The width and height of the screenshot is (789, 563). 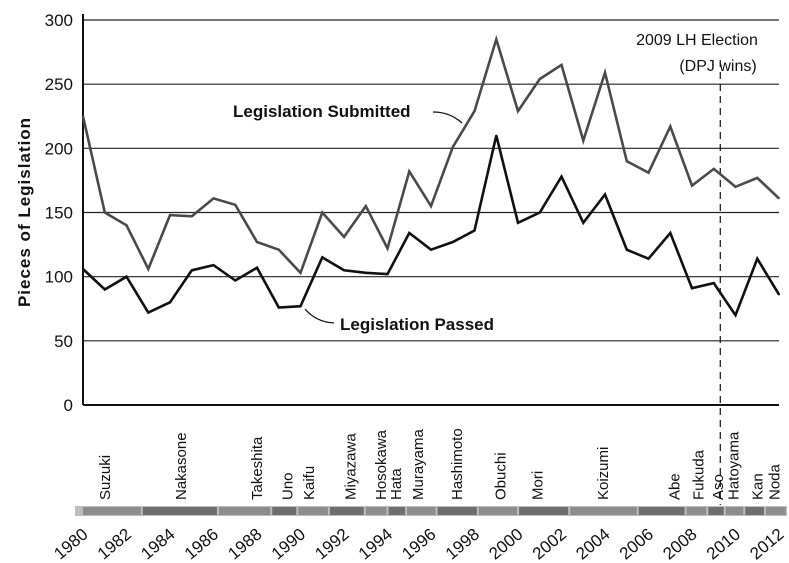 I want to click on series-label-passed: Legislation Passed, so click(x=417, y=324).